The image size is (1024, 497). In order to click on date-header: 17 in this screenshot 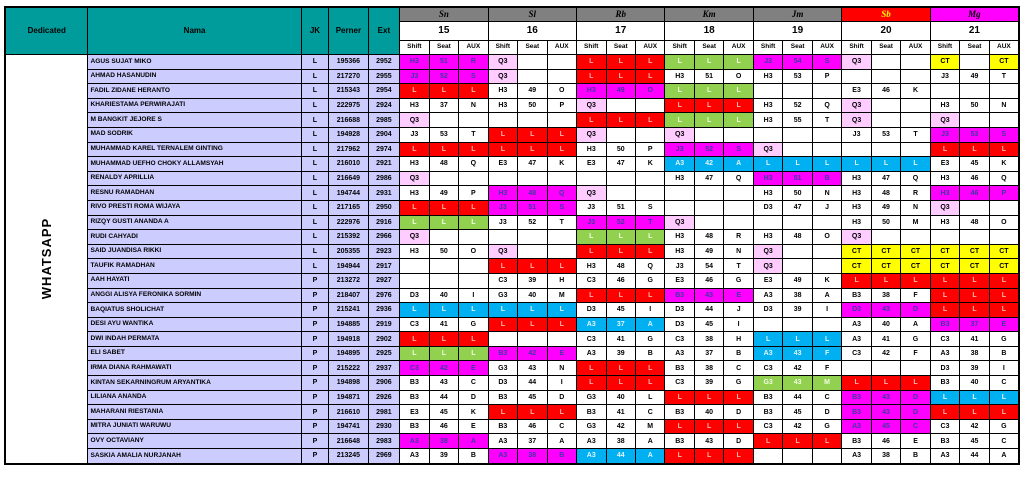, I will do `click(621, 31)`.